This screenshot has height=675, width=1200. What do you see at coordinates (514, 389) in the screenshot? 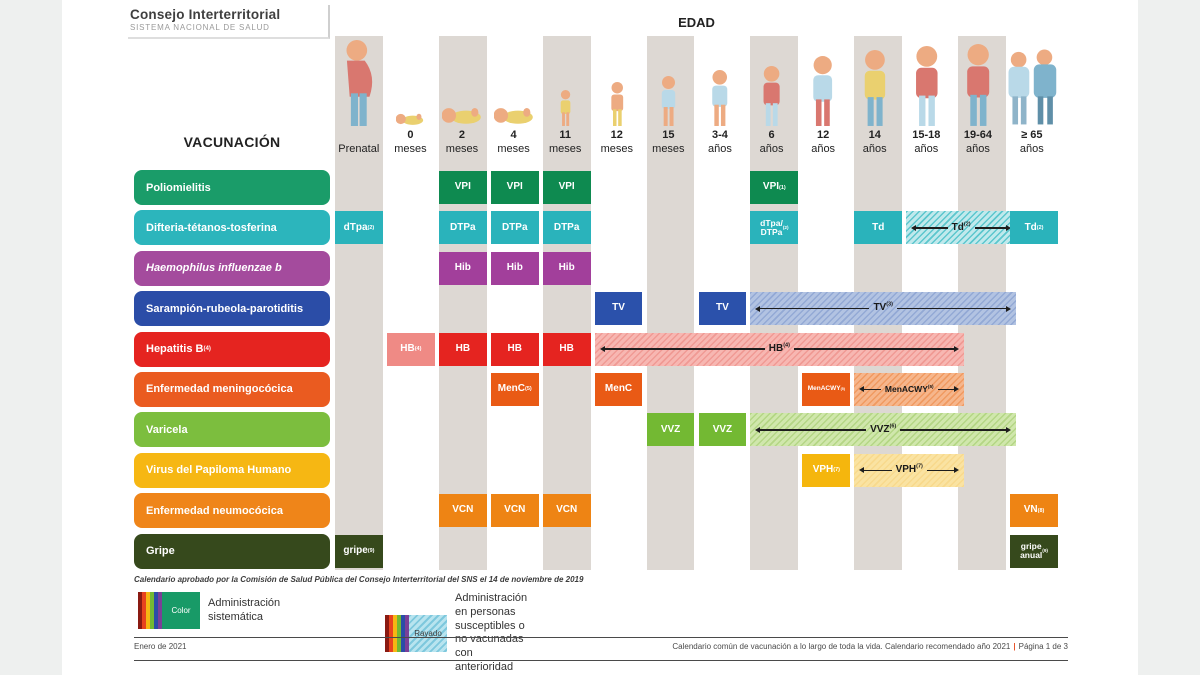
I see `cell-enfermedad-meningococica-col3: MenC (5)` at bounding box center [514, 389].